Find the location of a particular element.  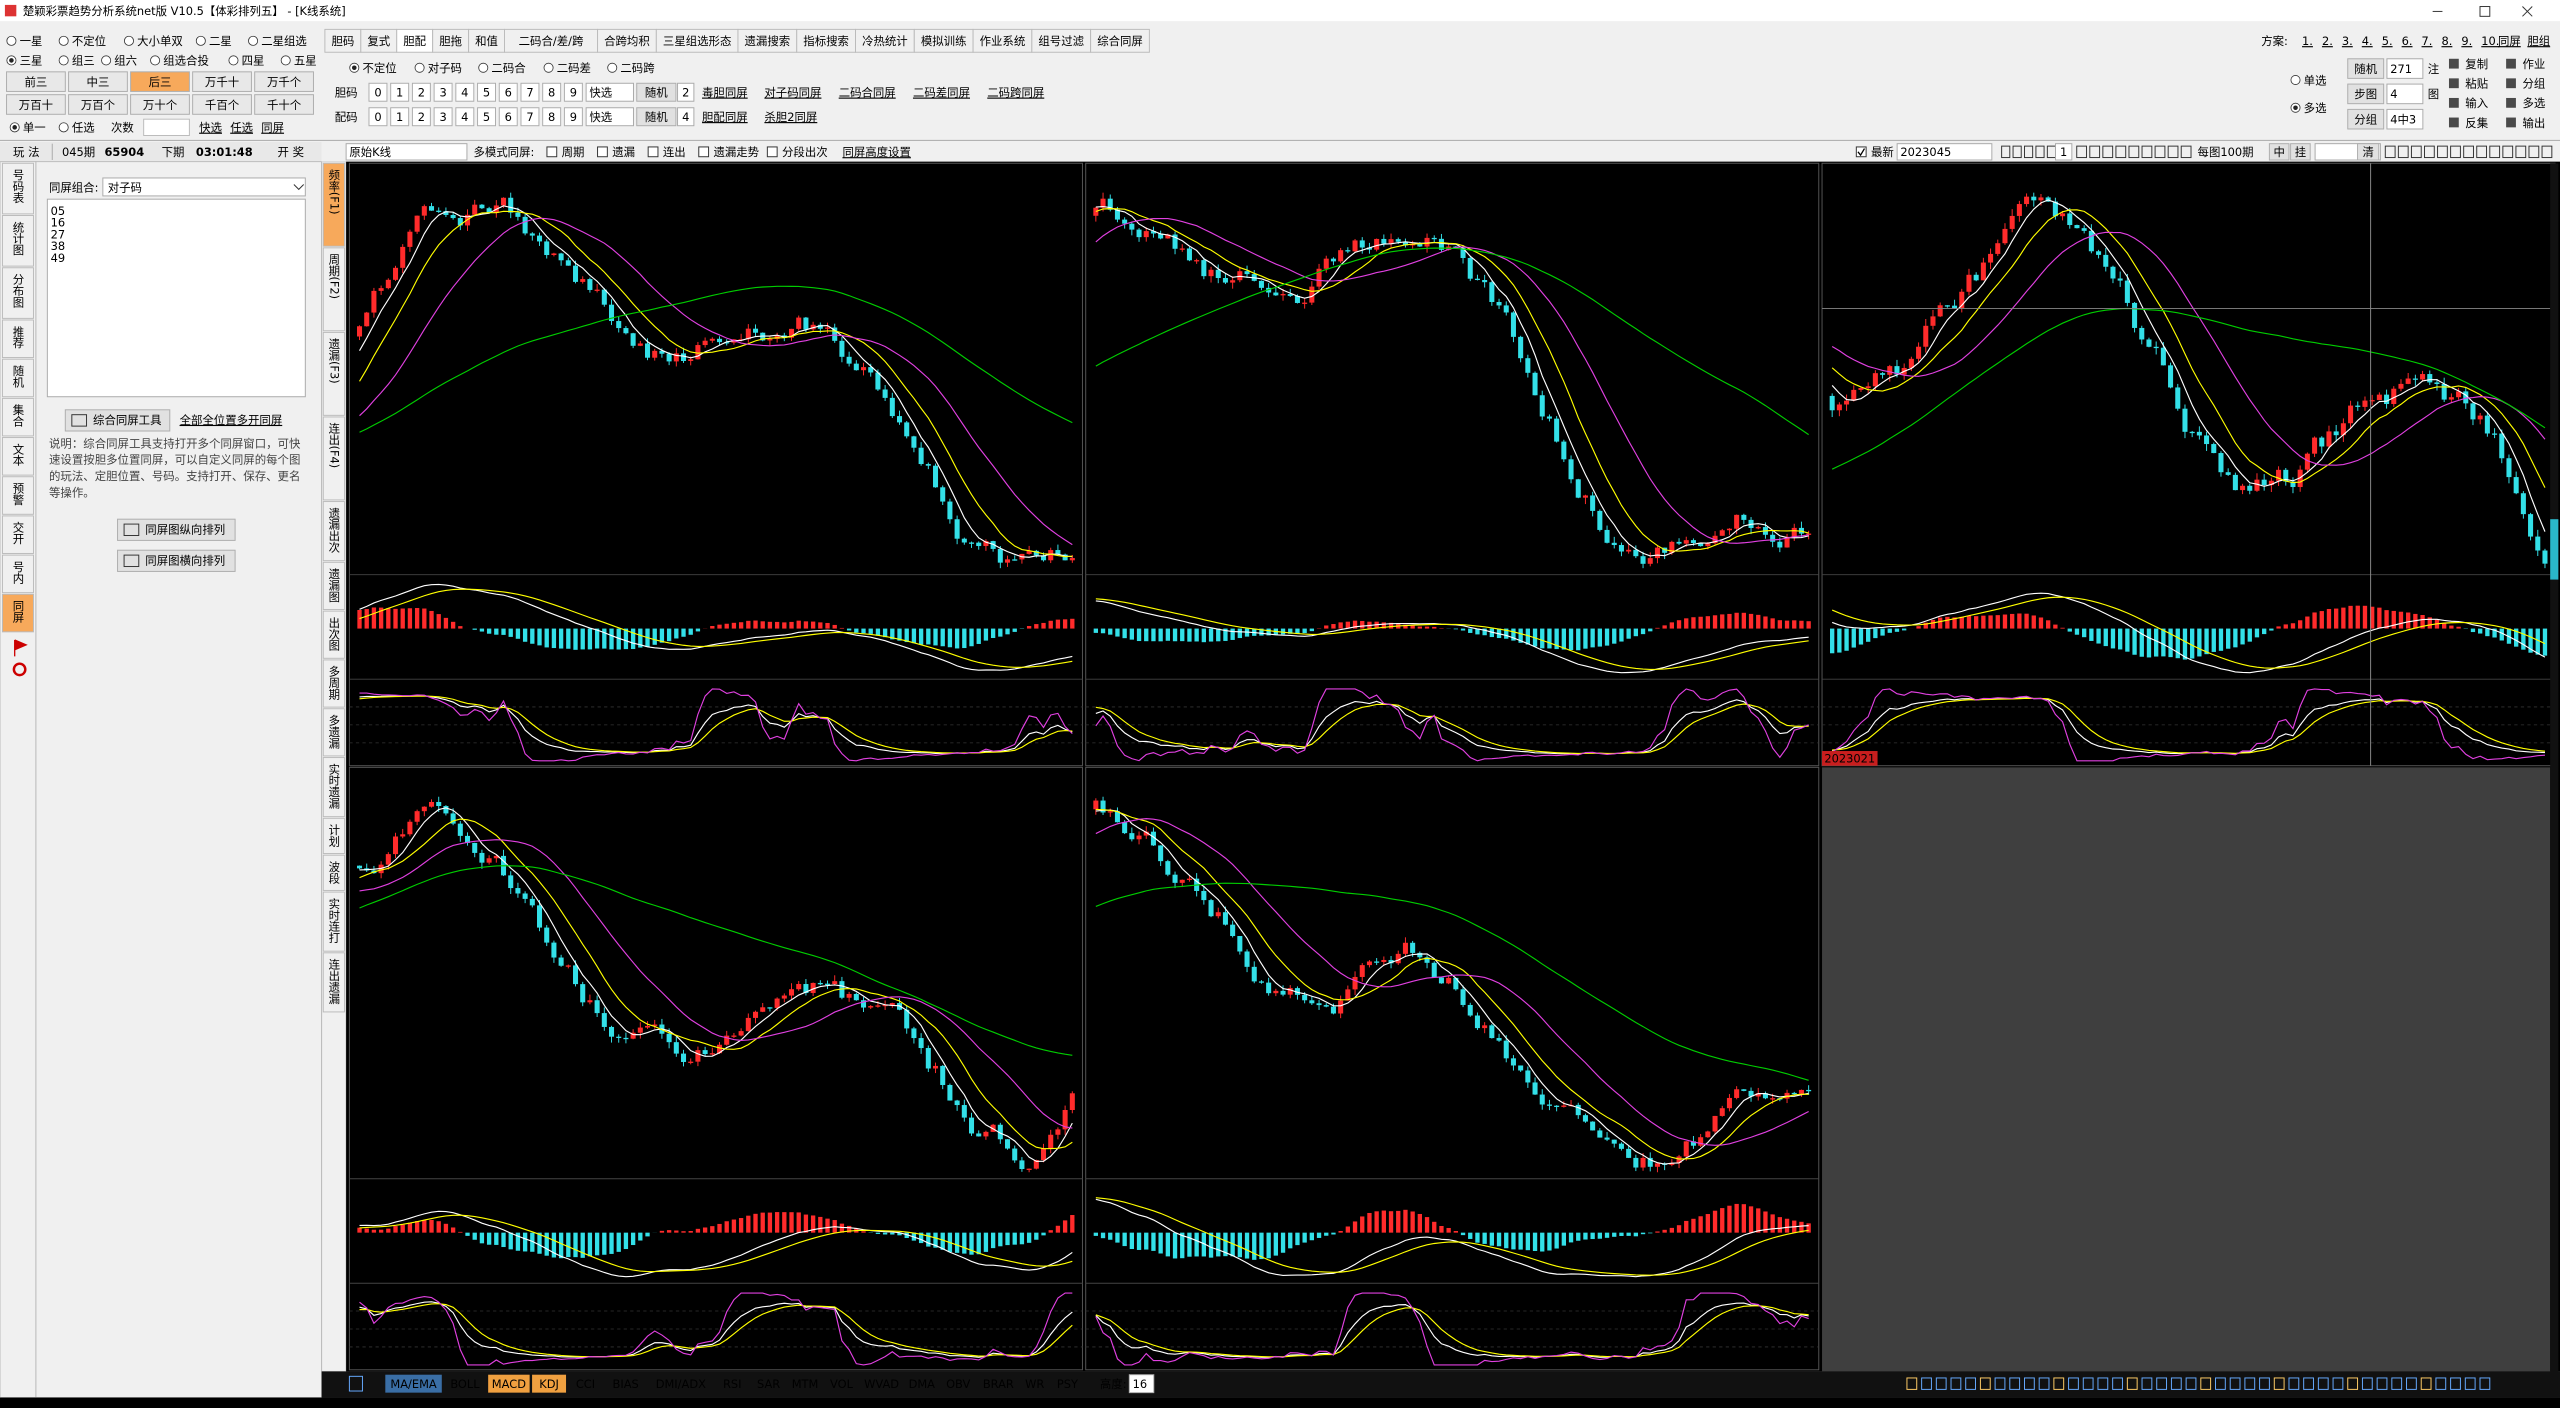

tool-button: 多选 is located at coordinates (2533, 103).